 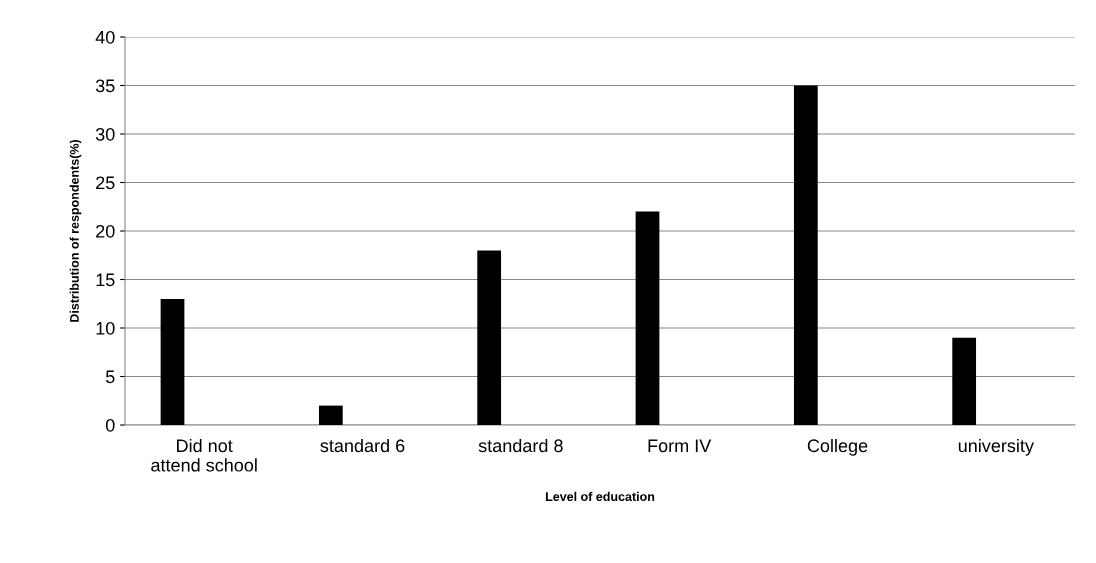 I want to click on y-tick-label: 40, so click(x=105, y=37).